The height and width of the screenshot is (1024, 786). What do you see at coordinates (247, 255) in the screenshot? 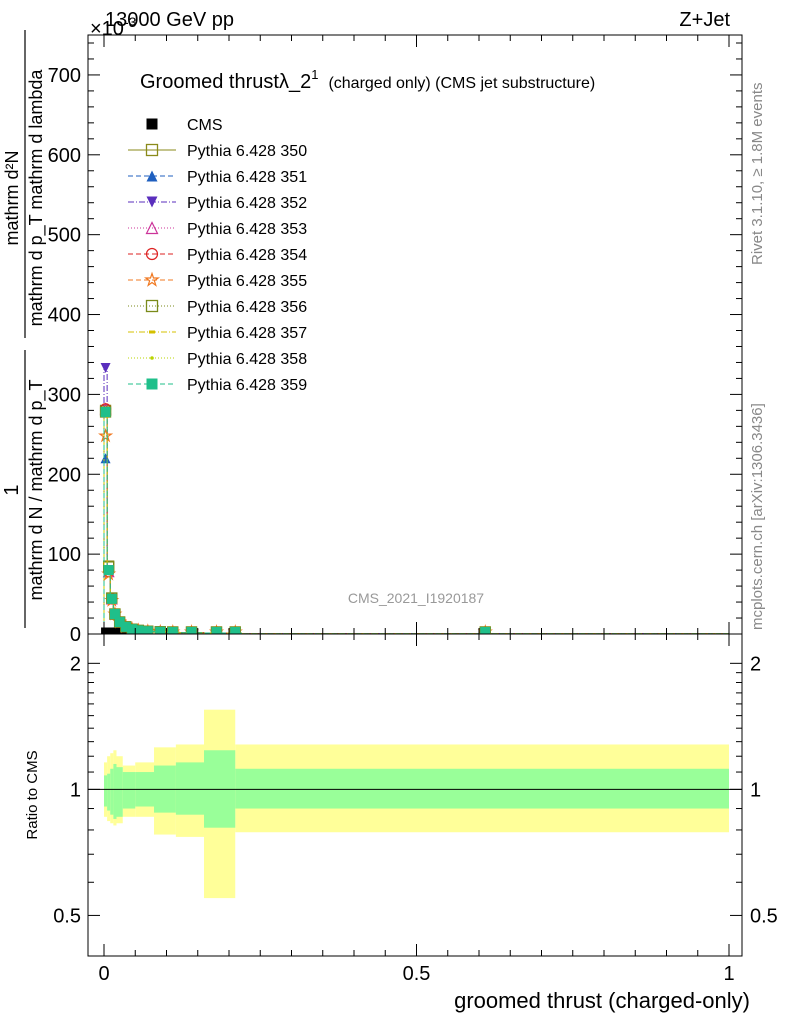
I see `legend-label: Pythia 6.428 354` at bounding box center [247, 255].